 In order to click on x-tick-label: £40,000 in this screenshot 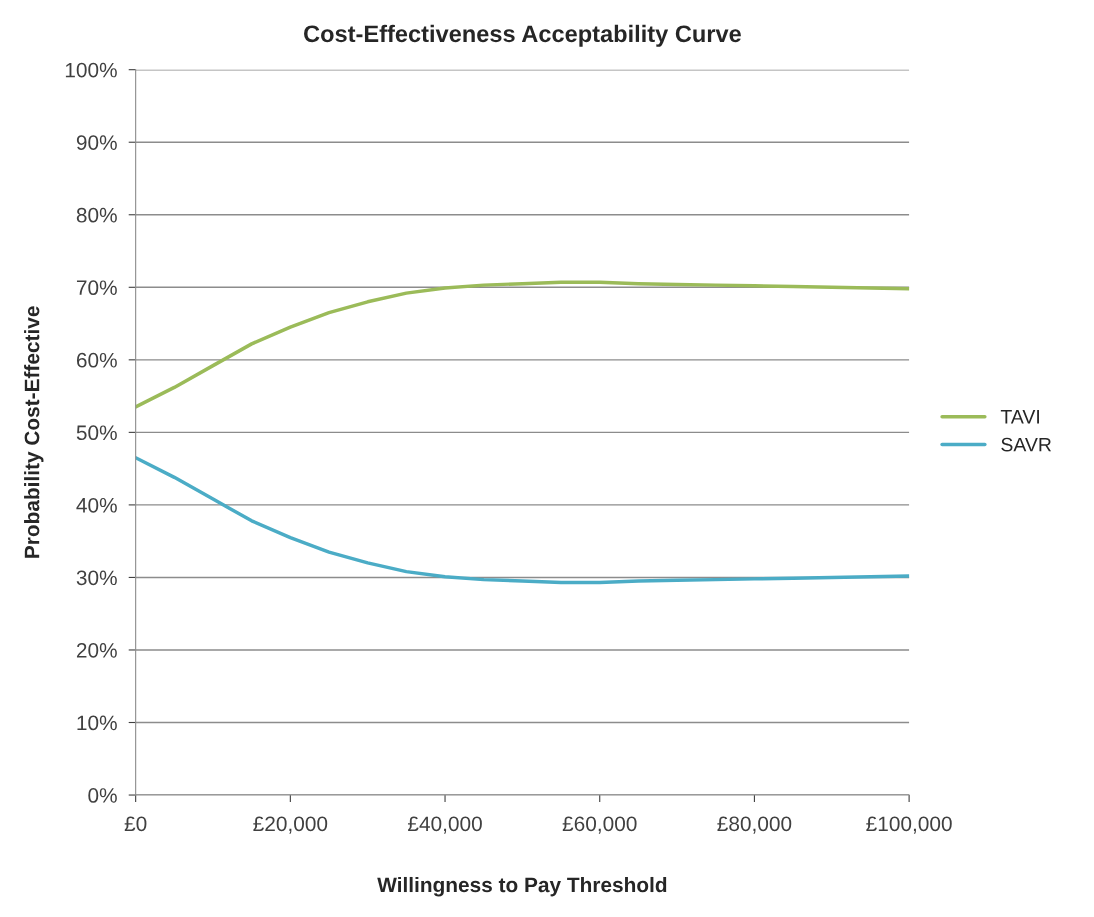, I will do `click(444, 825)`.